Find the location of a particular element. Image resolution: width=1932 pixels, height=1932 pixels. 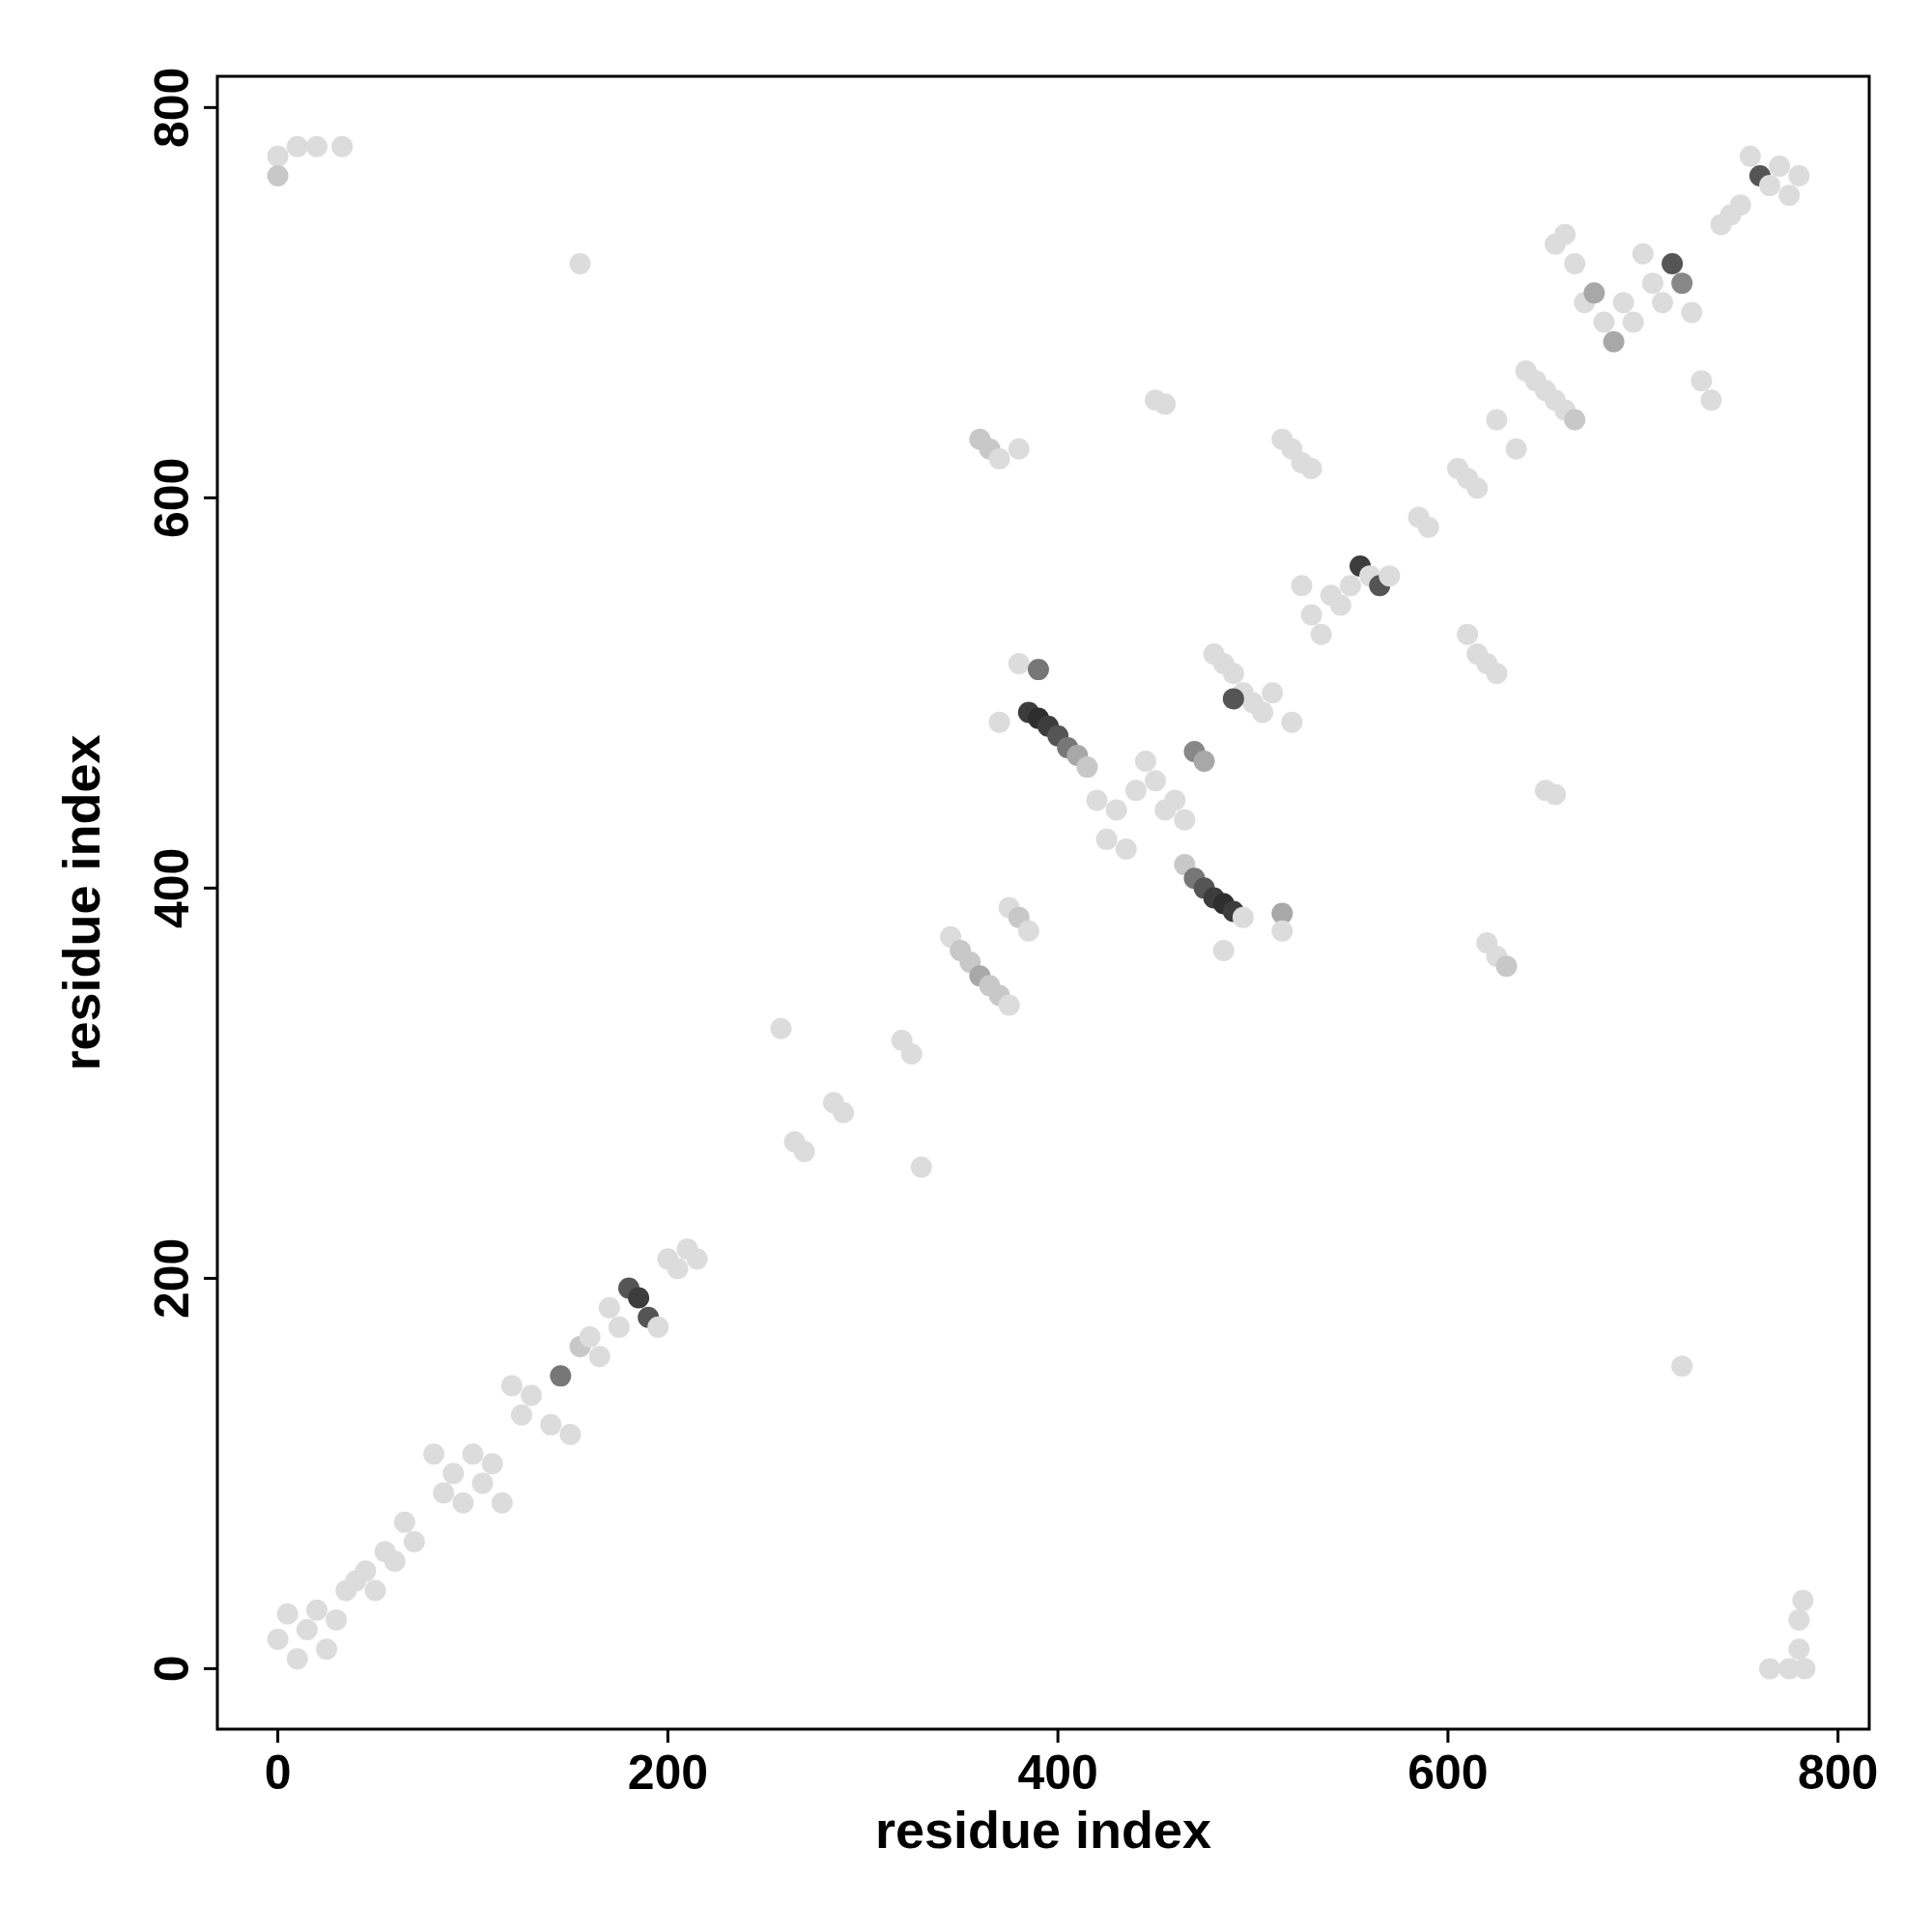

y-tick-label: 800 is located at coordinates (172, 108).